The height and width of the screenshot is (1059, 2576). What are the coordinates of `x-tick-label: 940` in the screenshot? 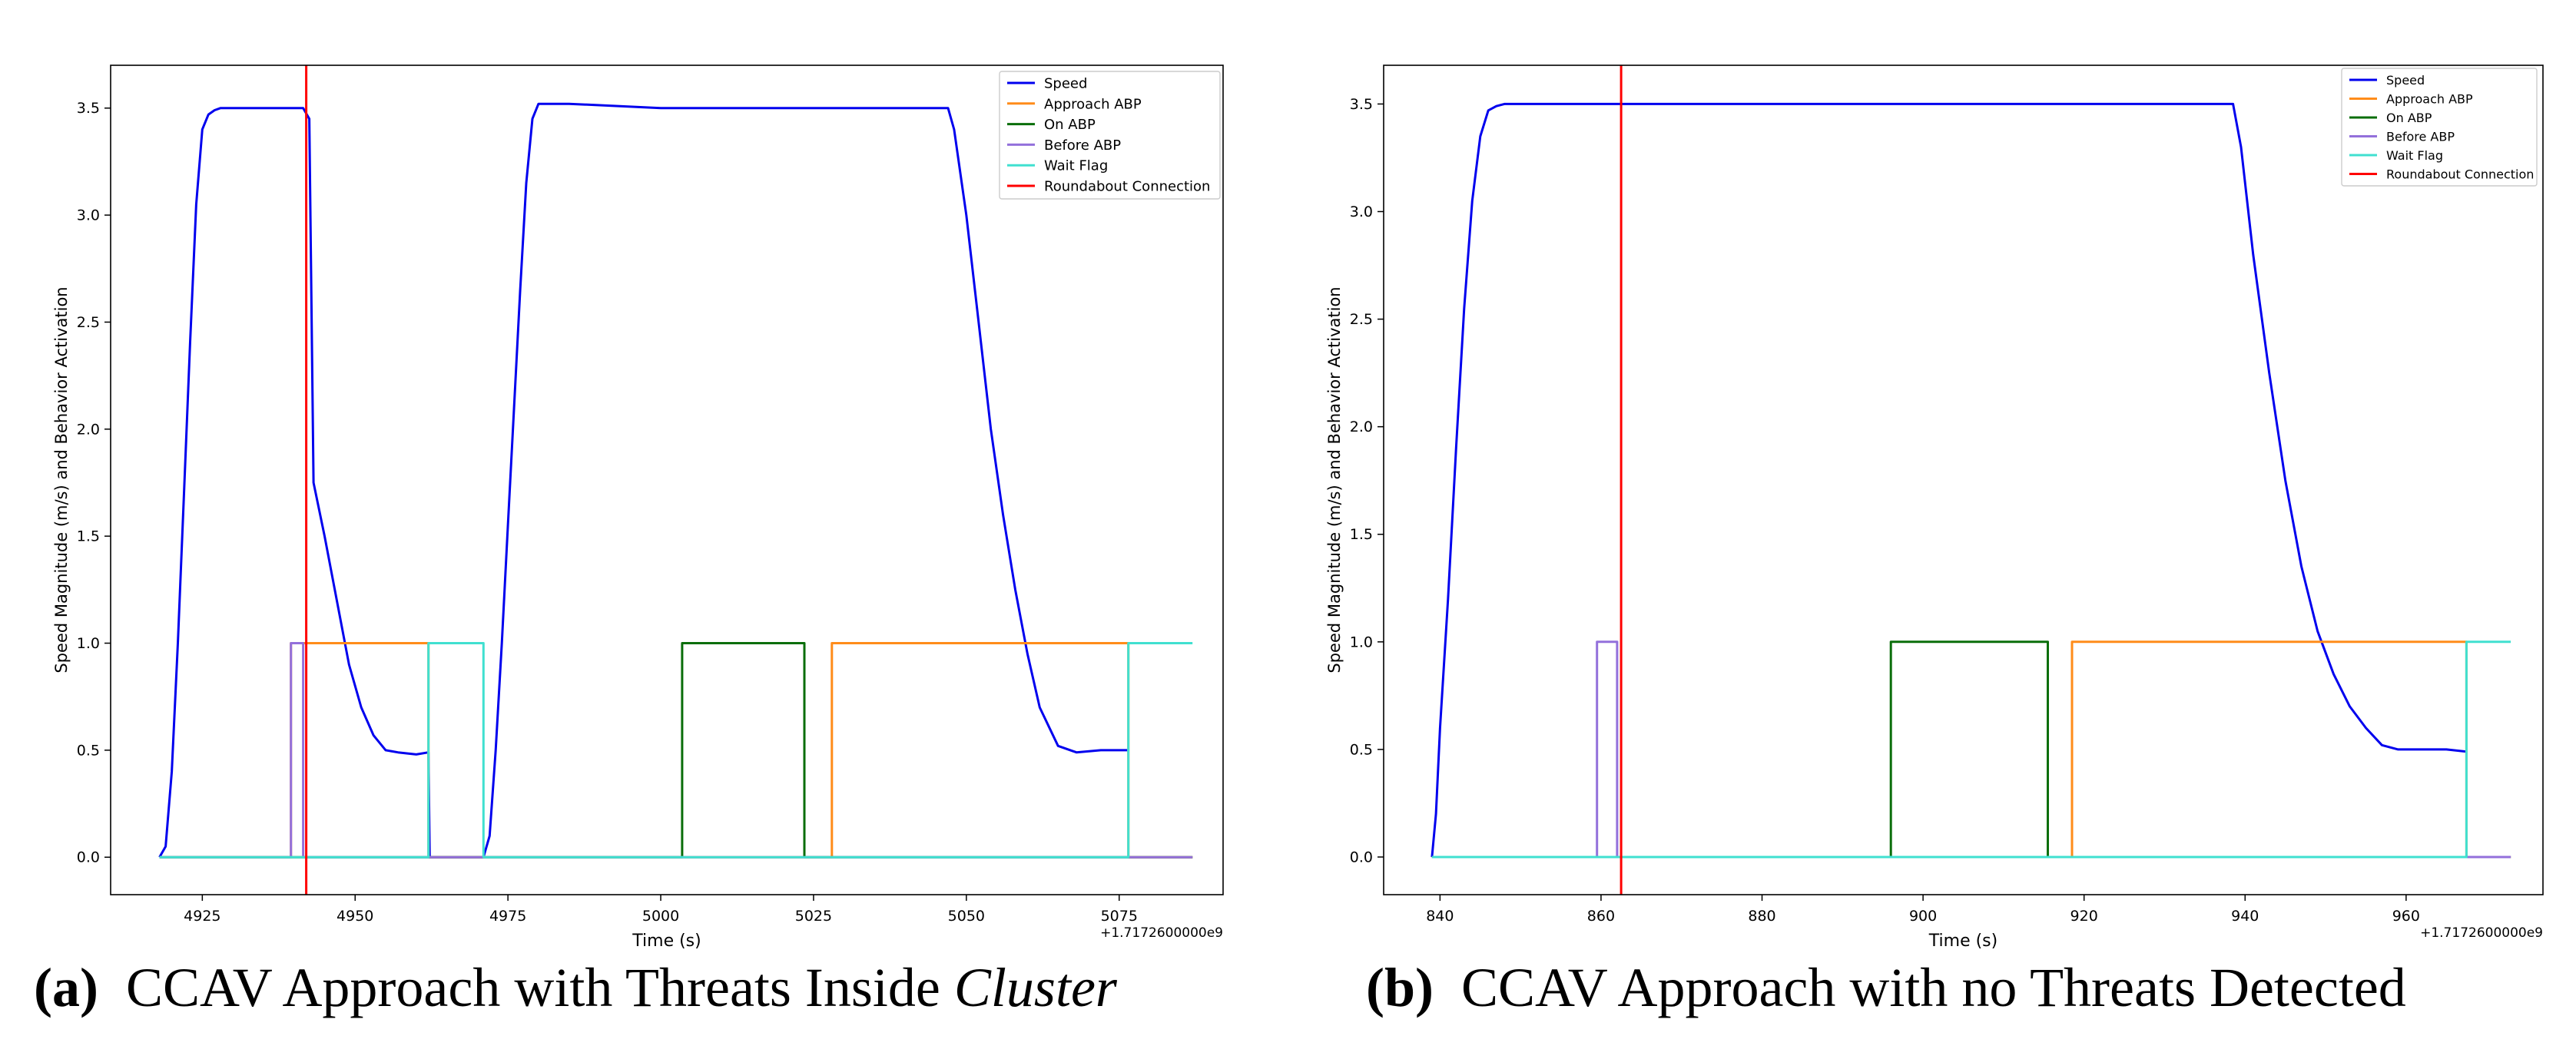 It's located at (2245, 916).